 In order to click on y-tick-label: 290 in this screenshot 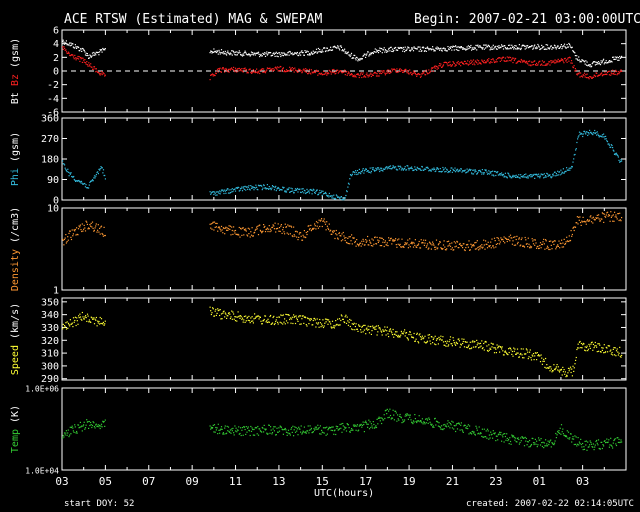, I will do `click(50, 379)`.